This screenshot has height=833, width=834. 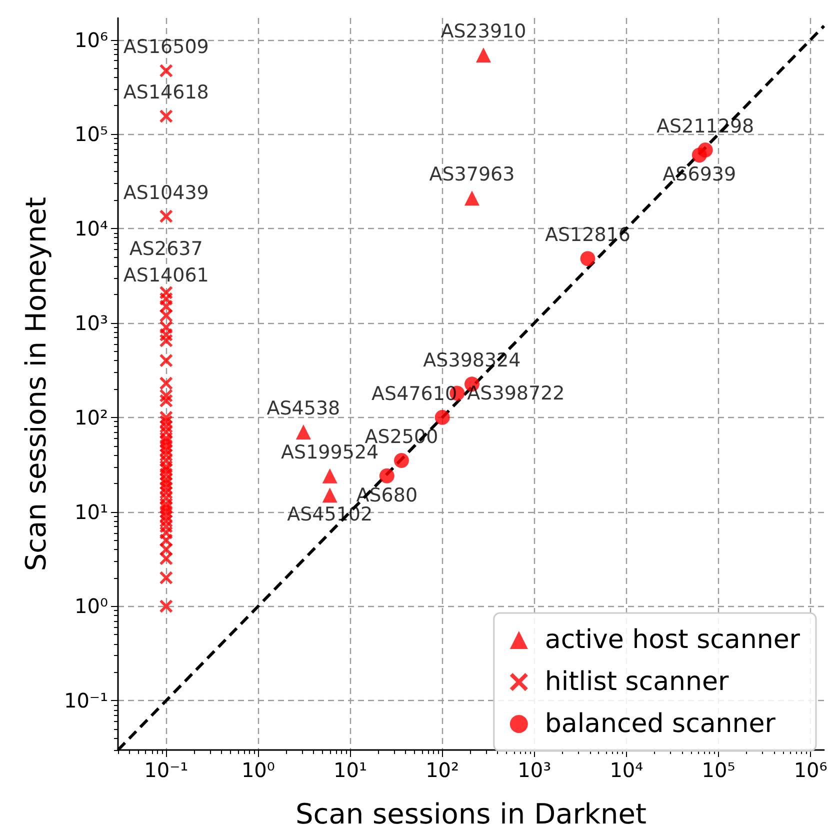 What do you see at coordinates (636, 682) in the screenshot?
I see `legend-label: hitlist scanner` at bounding box center [636, 682].